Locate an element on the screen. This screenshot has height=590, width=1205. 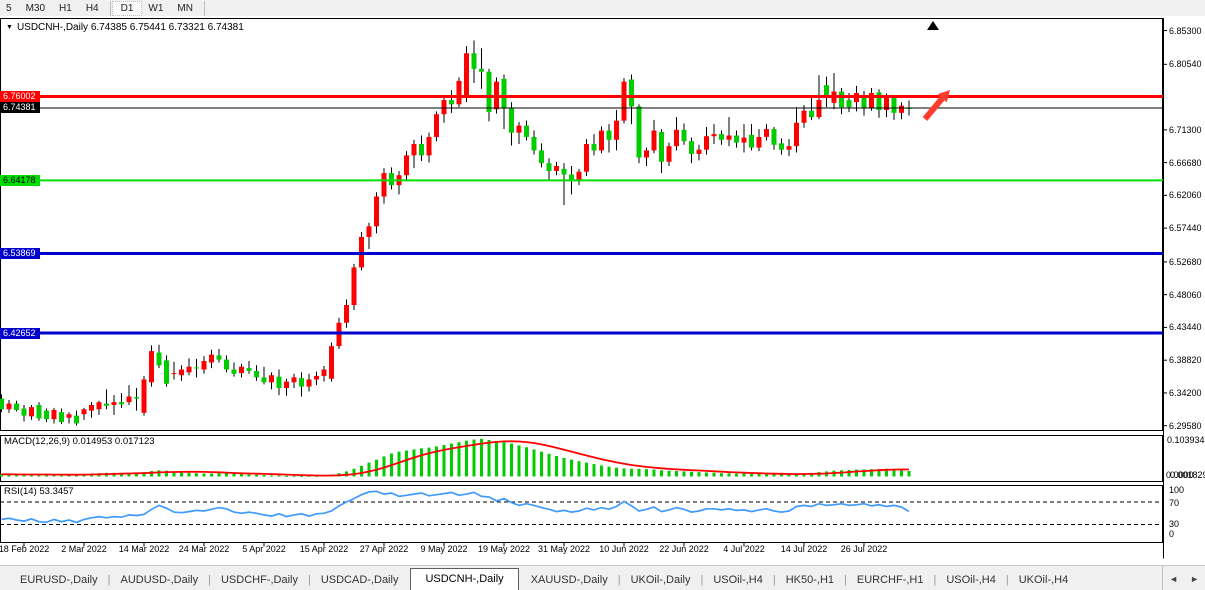
timeframe-button-mn: MN is located at coordinates (187, 8).